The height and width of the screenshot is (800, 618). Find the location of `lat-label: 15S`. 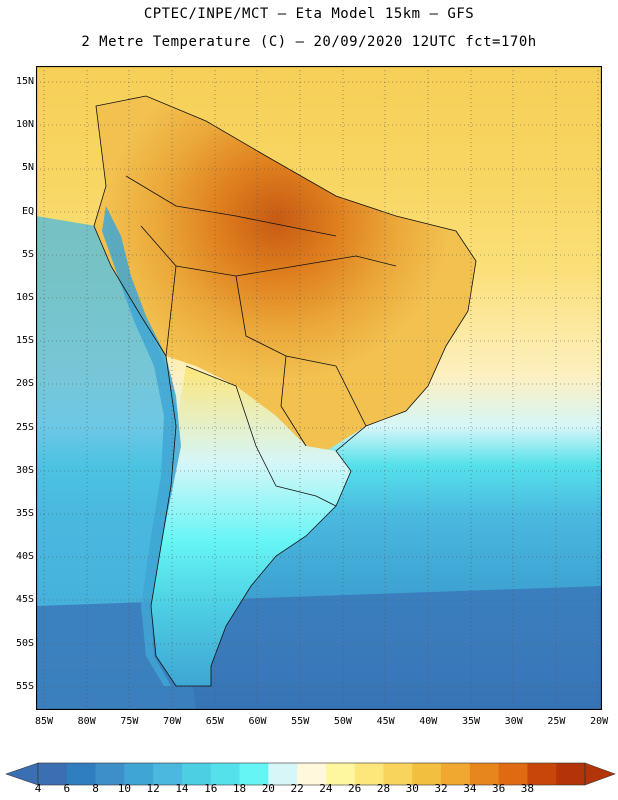

lat-label: 15S is located at coordinates (24, 341).